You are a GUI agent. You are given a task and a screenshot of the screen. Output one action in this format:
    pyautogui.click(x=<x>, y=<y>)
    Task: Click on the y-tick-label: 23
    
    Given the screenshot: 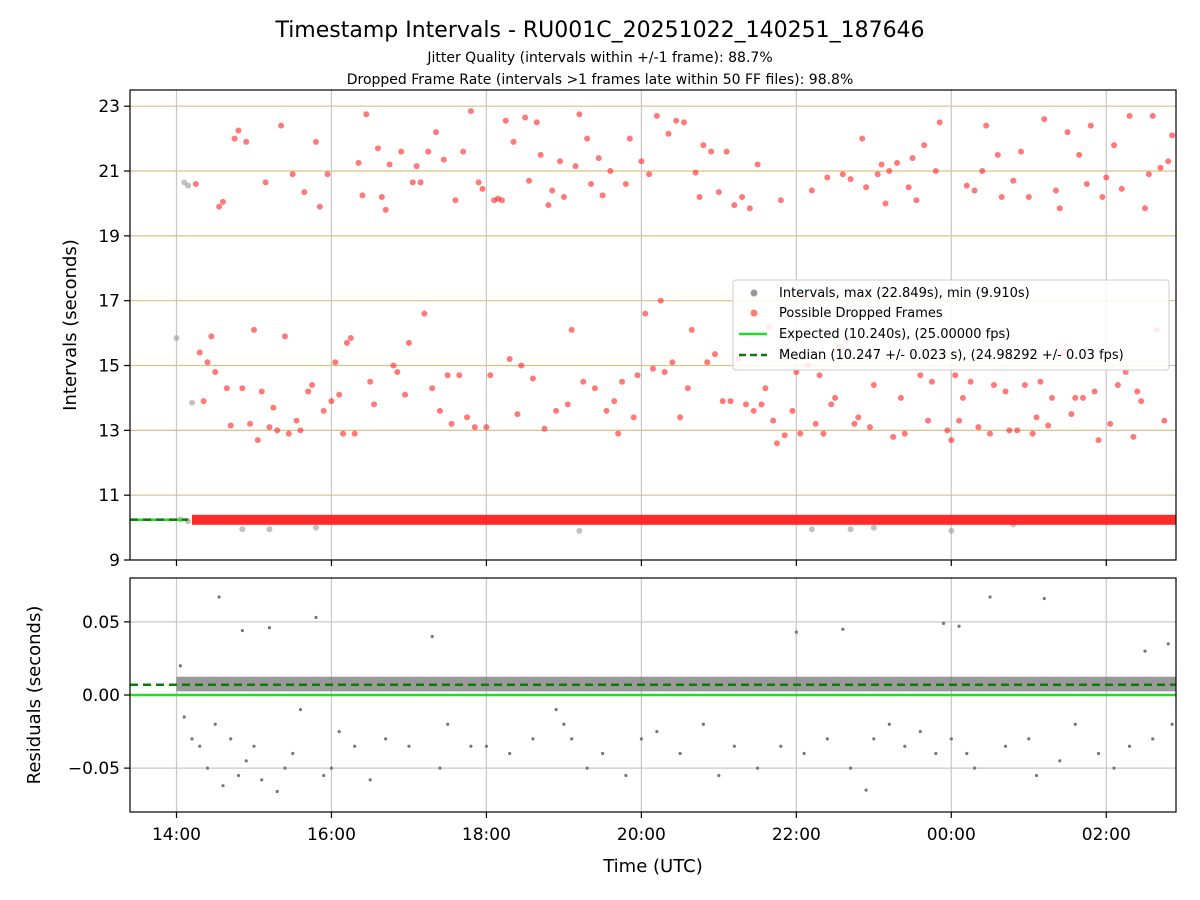 What is the action you would take?
    pyautogui.click(x=109, y=107)
    